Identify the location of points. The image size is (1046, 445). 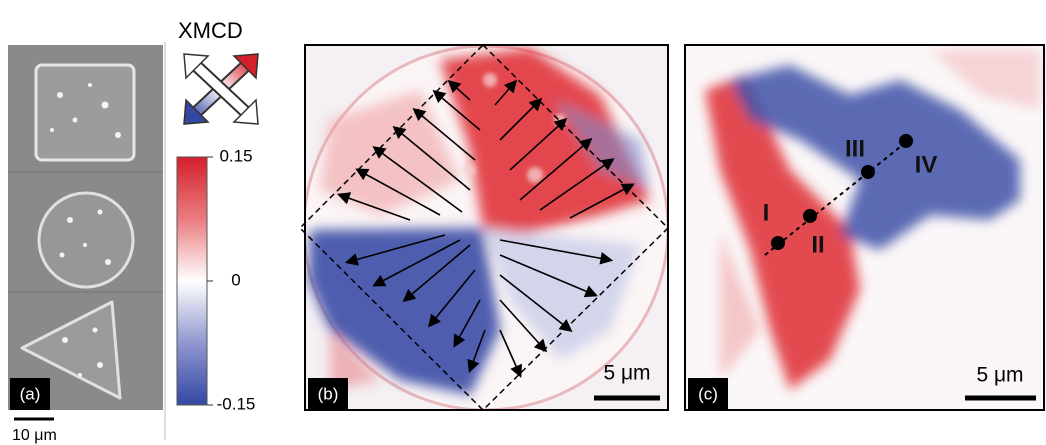
(842, 192).